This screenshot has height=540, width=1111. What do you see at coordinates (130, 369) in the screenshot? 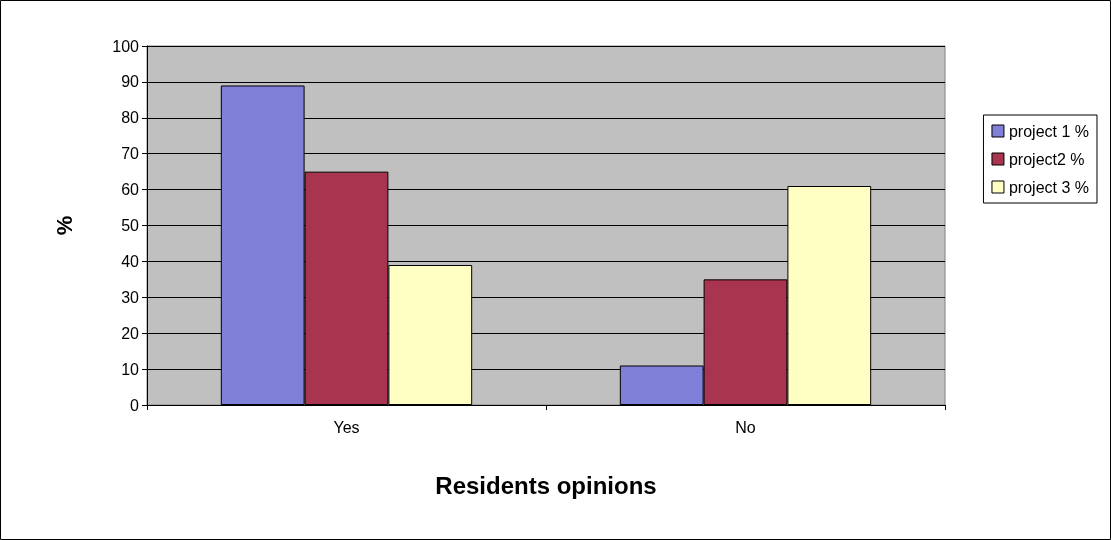
I see `y-tick-label: 10` at bounding box center [130, 369].